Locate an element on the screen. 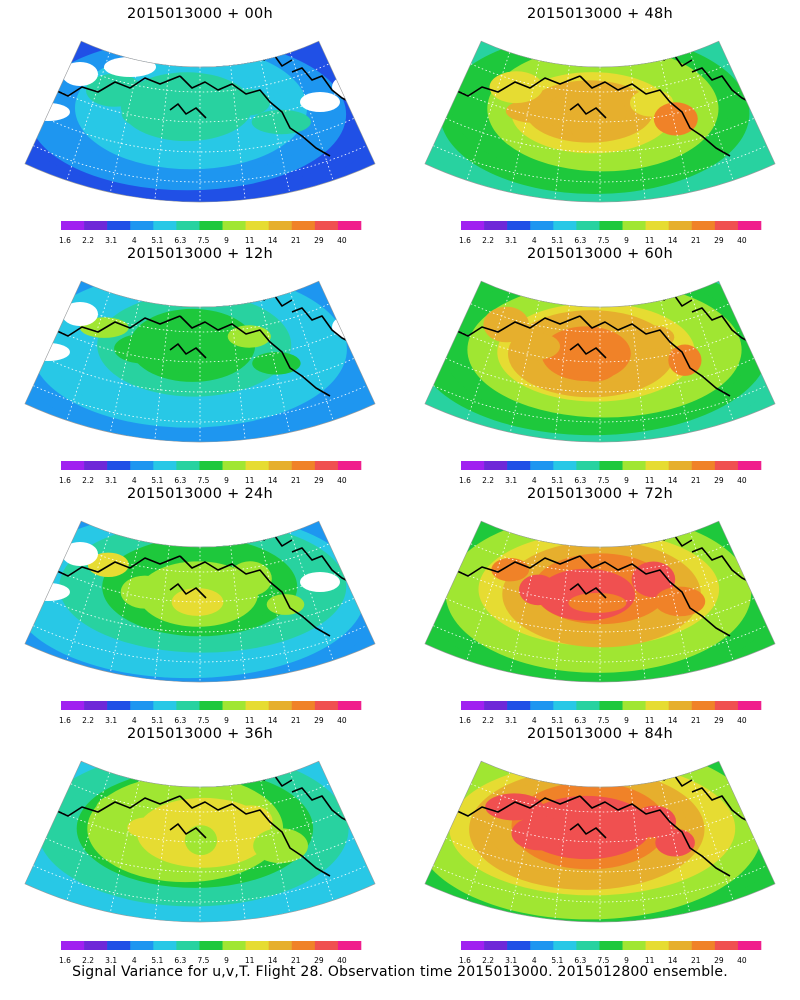  colorbar-tick-label: 29 is located at coordinates (719, 240).